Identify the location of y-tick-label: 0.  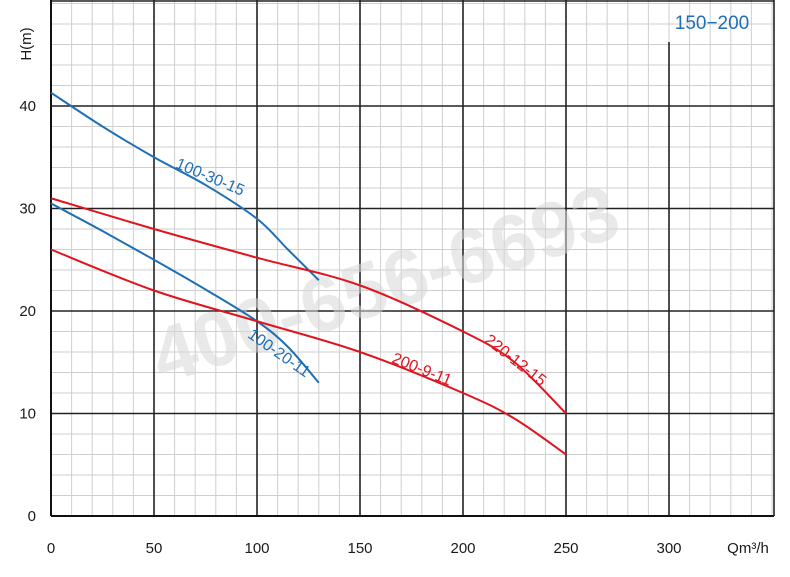
(32, 516).